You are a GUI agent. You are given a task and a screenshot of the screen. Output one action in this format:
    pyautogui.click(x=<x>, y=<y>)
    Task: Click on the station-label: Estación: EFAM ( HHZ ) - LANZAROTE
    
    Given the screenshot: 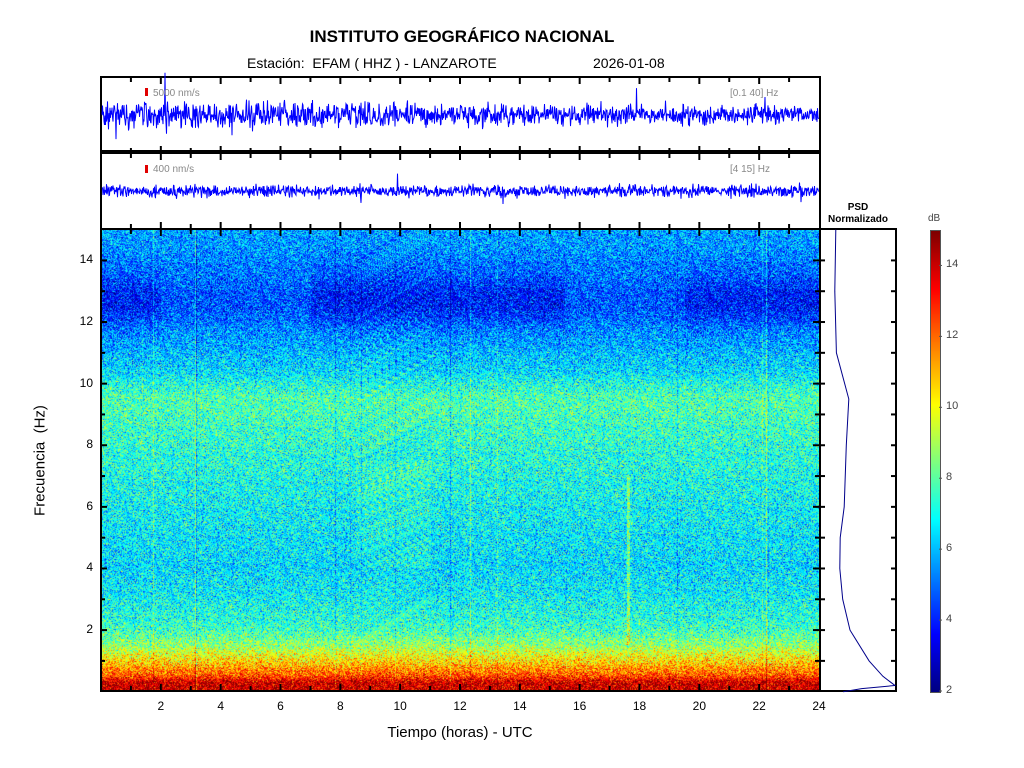 What is the action you would take?
    pyautogui.click(x=372, y=63)
    